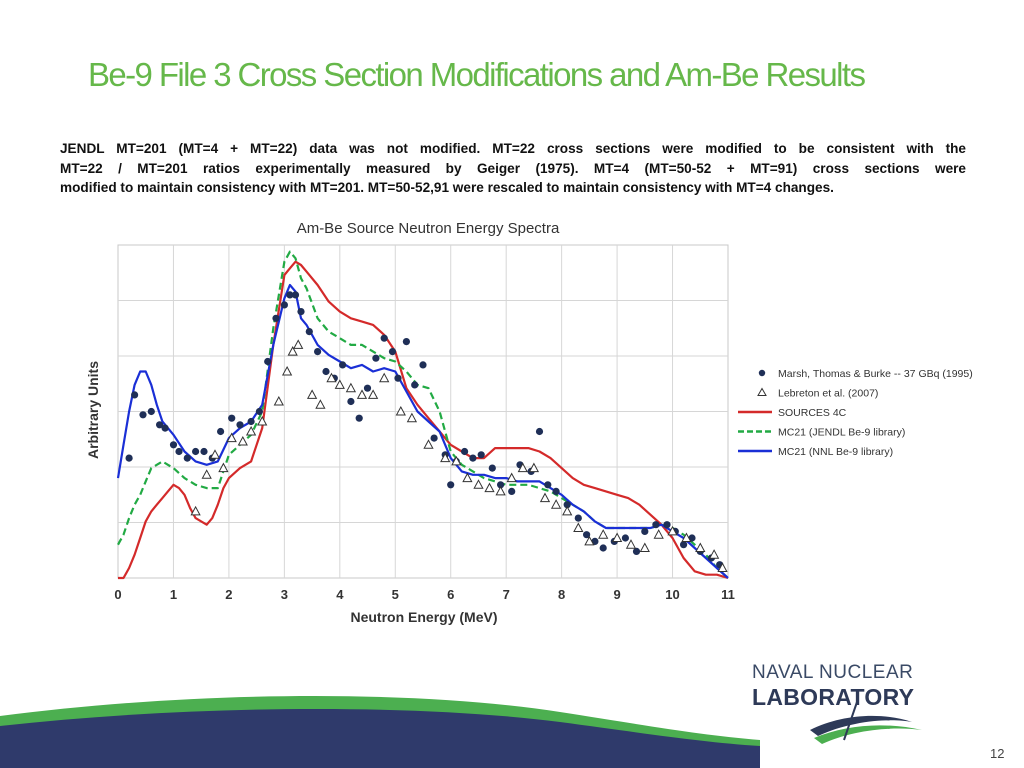 The width and height of the screenshot is (1024, 768). Describe the element at coordinates (672, 594) in the screenshot. I see `x-tick-label: 10` at that location.